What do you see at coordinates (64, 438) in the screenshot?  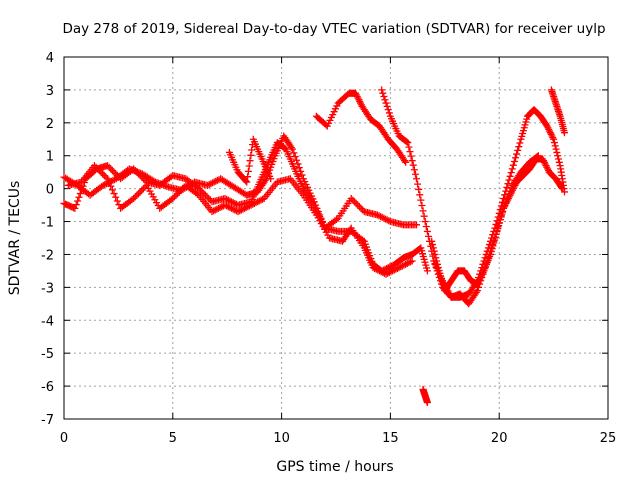 I see `x-tick-label: 0` at bounding box center [64, 438].